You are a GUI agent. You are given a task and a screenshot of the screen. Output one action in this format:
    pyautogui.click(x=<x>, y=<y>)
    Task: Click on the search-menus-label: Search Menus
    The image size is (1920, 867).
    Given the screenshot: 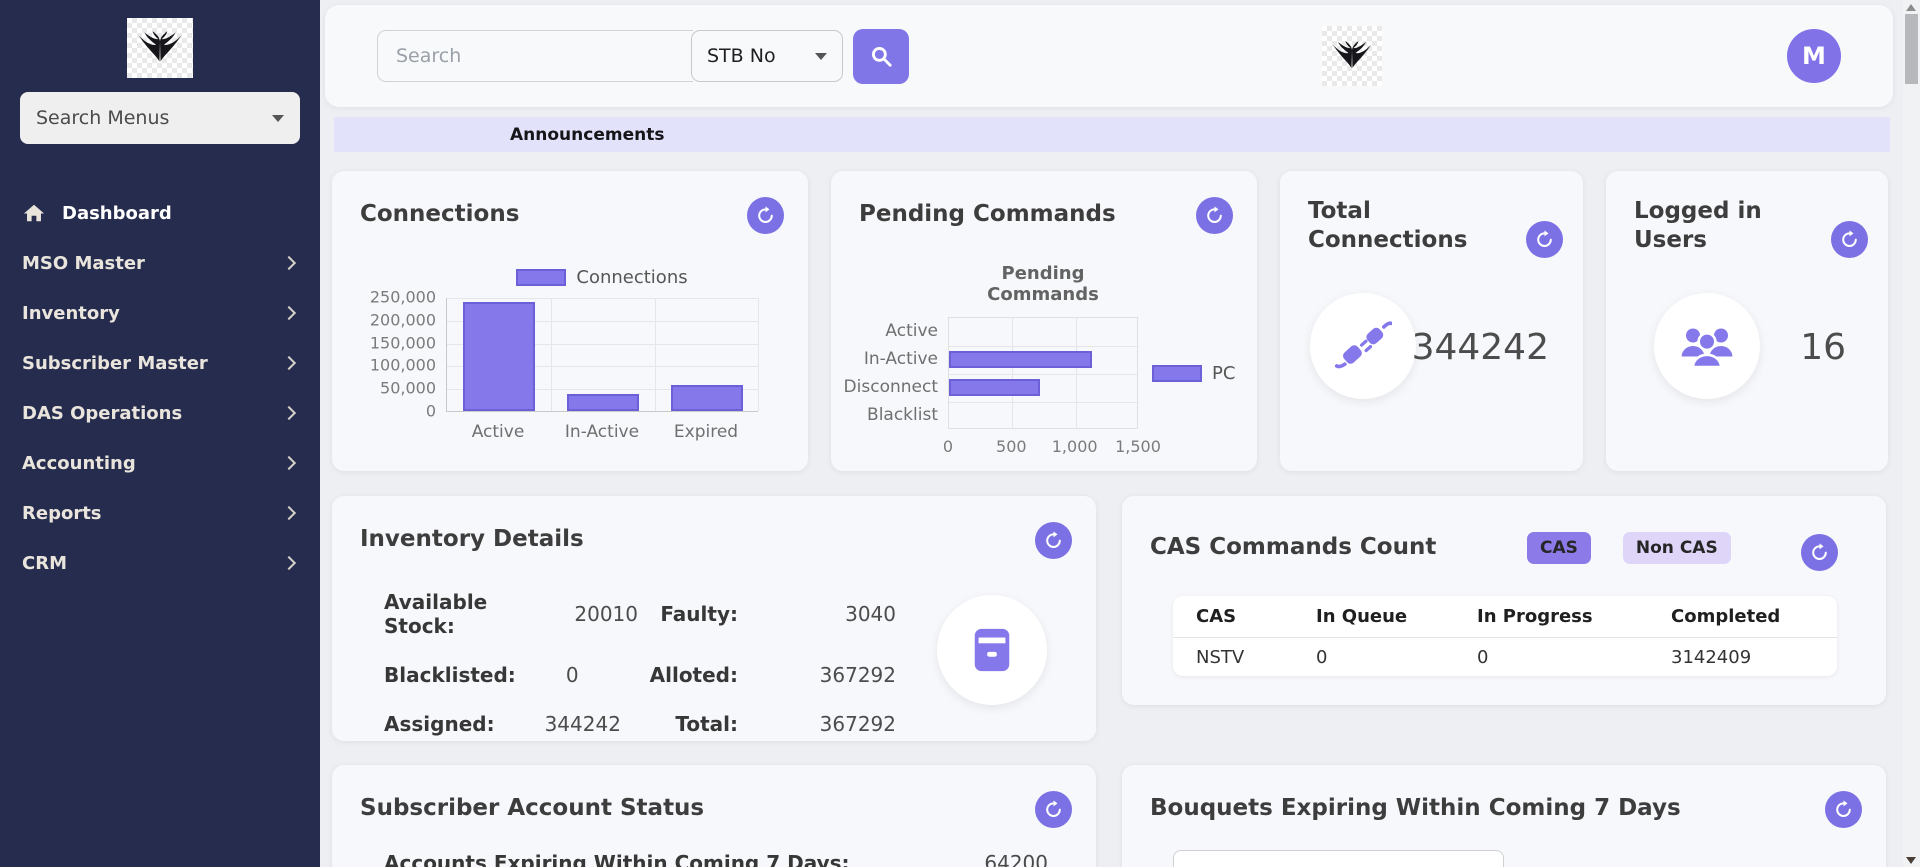 What is the action you would take?
    pyautogui.click(x=103, y=118)
    